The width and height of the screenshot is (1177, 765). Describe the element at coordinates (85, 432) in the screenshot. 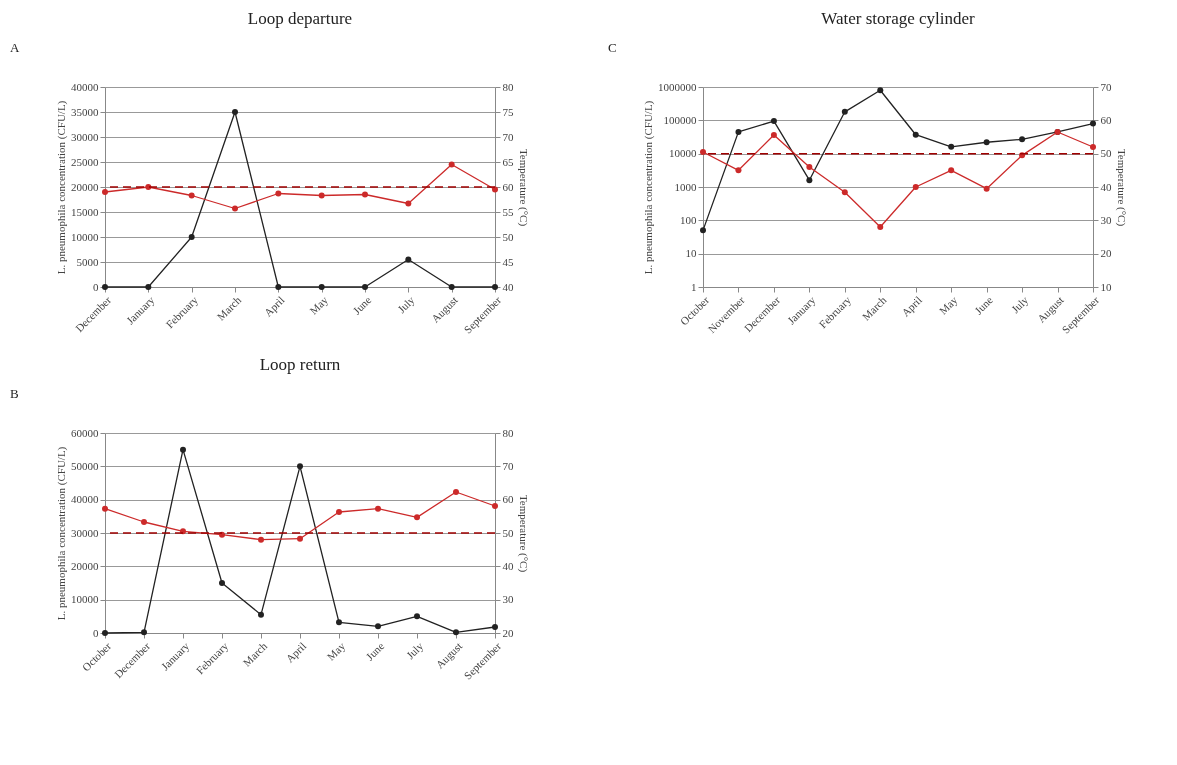

I see `y-tick-label: 60000` at that location.